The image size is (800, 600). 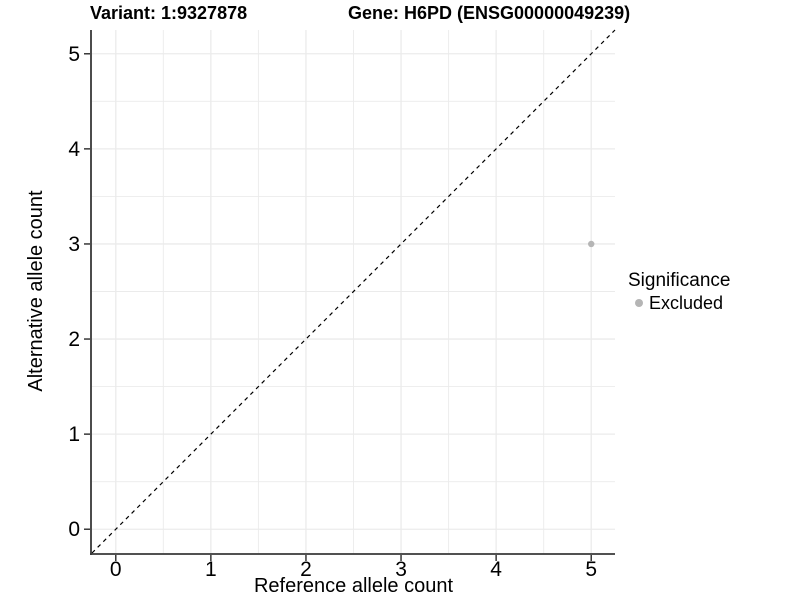 What do you see at coordinates (679, 280) in the screenshot?
I see `legend-title: Significance` at bounding box center [679, 280].